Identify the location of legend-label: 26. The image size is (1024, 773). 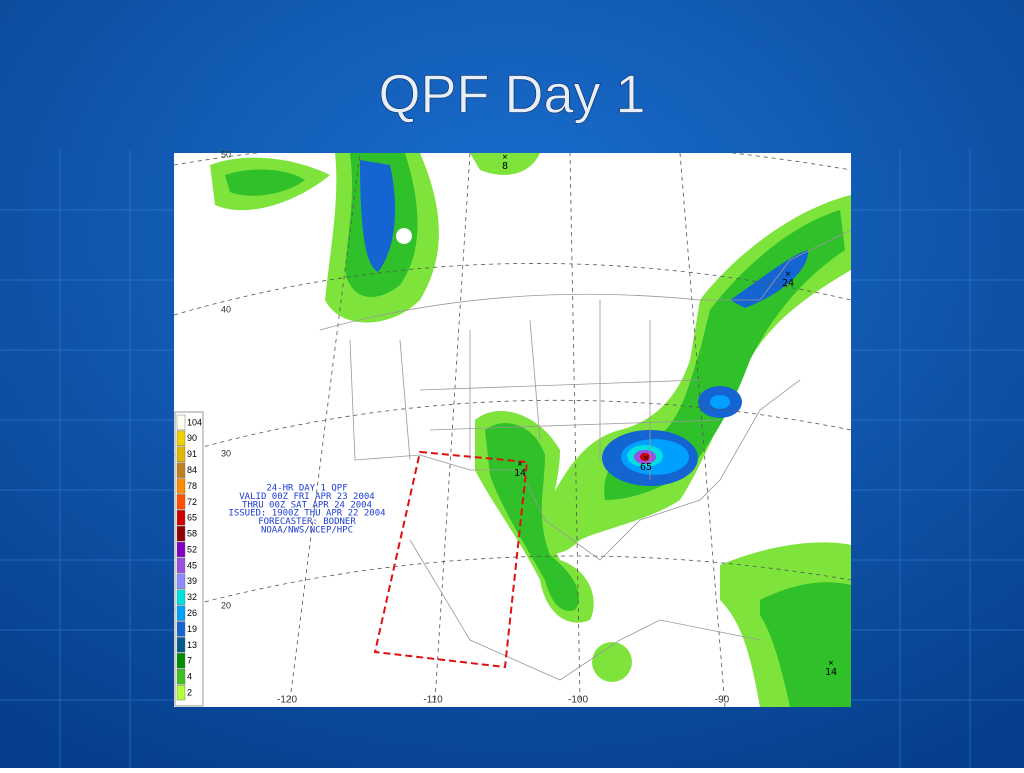
(192, 613).